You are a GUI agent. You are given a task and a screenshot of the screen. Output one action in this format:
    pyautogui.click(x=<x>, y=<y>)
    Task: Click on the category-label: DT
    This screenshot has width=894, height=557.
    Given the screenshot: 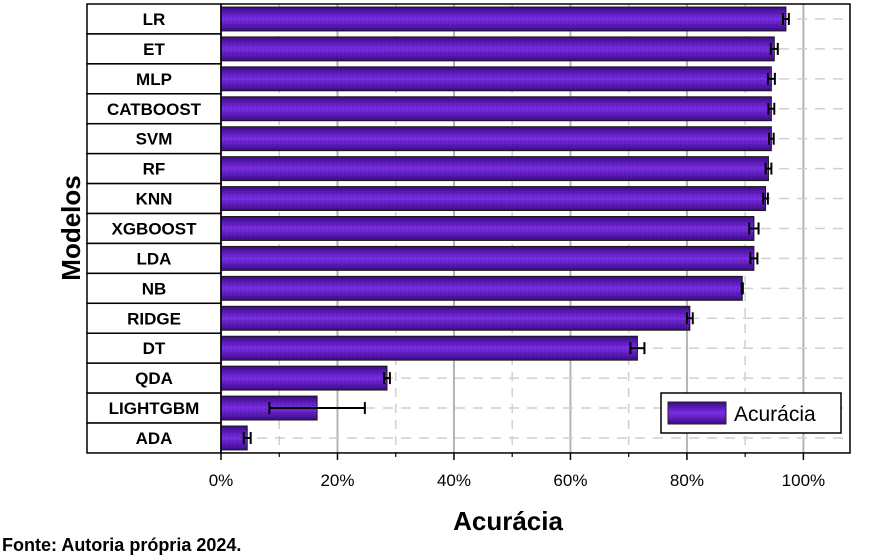 What is the action you would take?
    pyautogui.click(x=154, y=348)
    